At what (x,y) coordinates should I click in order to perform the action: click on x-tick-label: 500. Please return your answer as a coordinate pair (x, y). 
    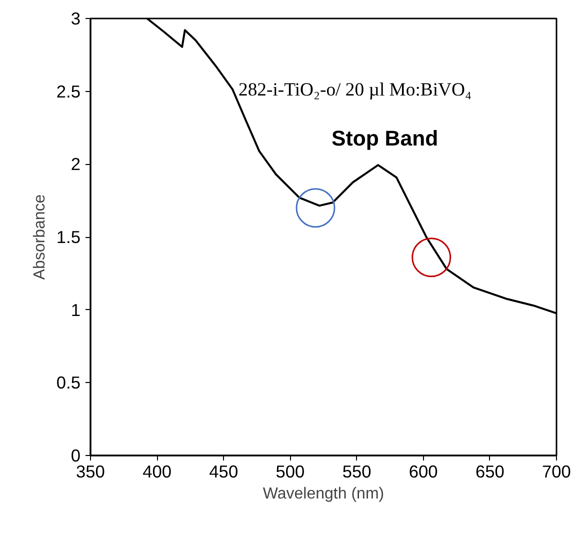
    Looking at the image, I should click on (290, 472).